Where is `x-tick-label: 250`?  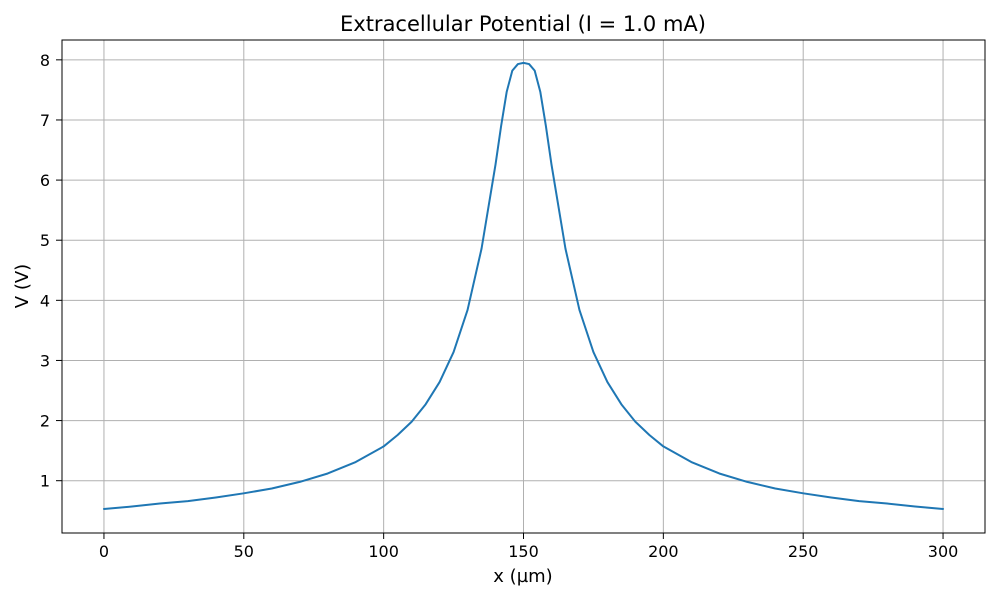 x-tick-label: 250 is located at coordinates (803, 551).